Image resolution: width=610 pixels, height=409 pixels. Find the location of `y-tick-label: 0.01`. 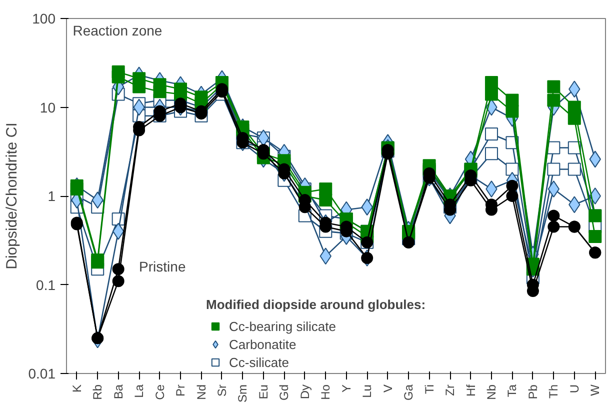

y-tick-label: 0.01 is located at coordinates (42, 374).